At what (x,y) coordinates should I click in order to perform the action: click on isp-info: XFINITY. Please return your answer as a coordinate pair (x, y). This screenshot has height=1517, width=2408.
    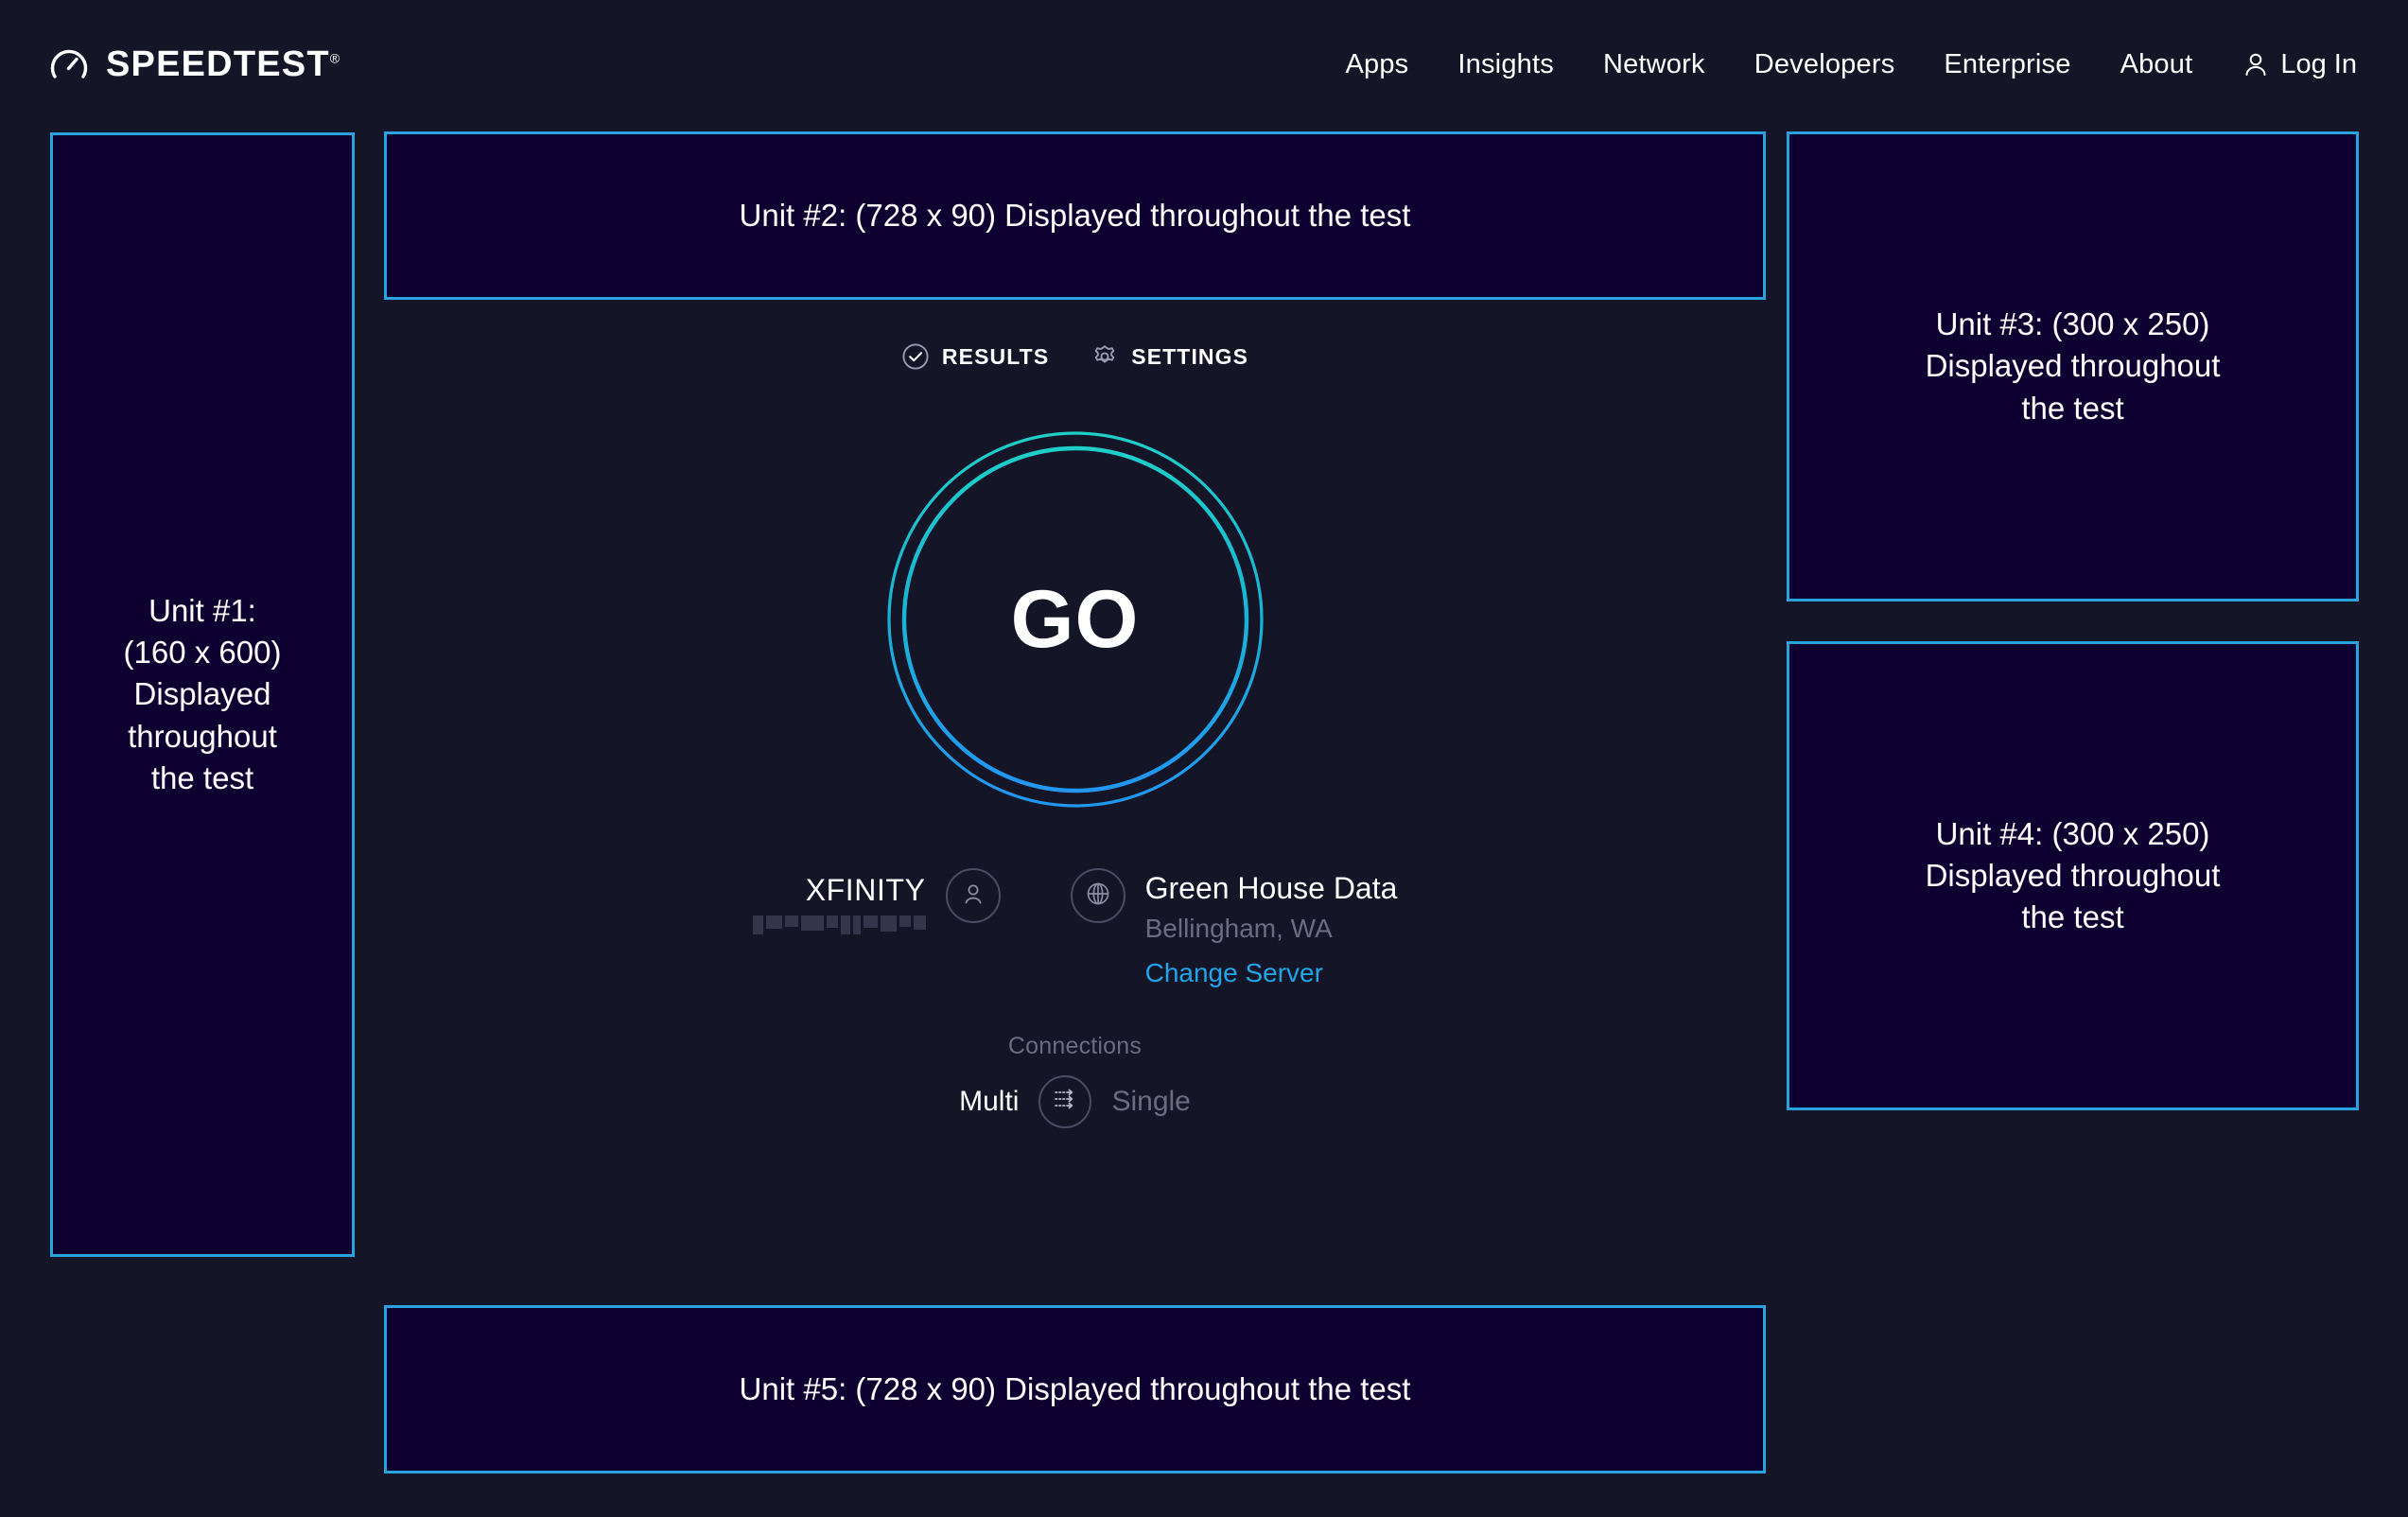
    Looking at the image, I should click on (877, 902).